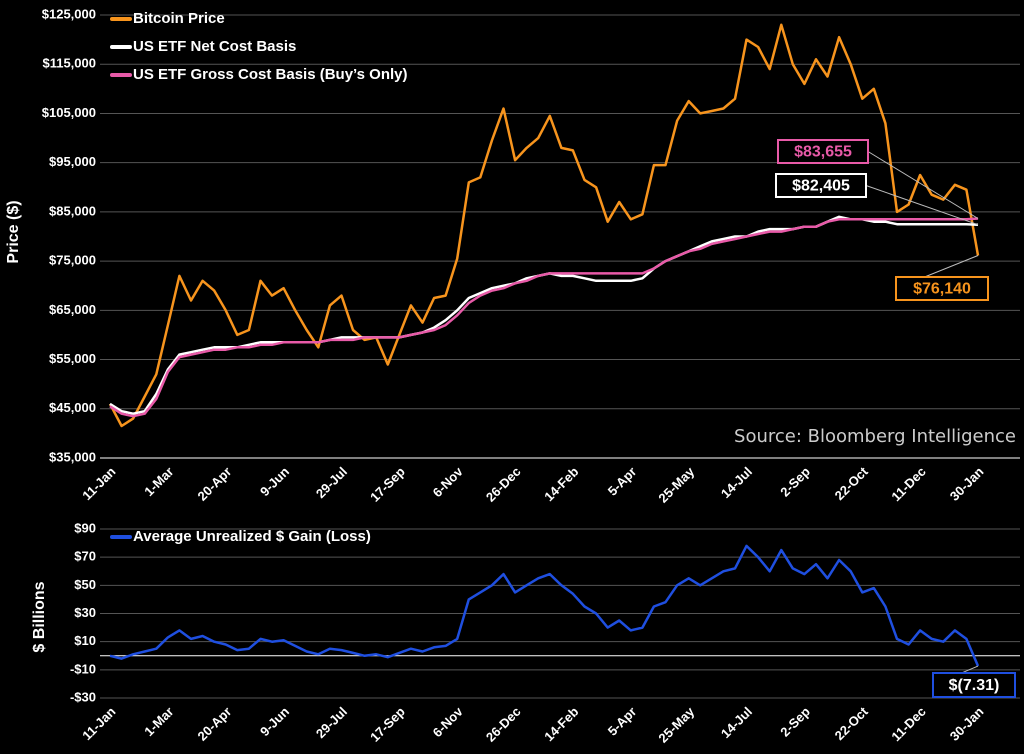 The height and width of the screenshot is (754, 1024). I want to click on y-axis-label: $ Billions, so click(39, 616).